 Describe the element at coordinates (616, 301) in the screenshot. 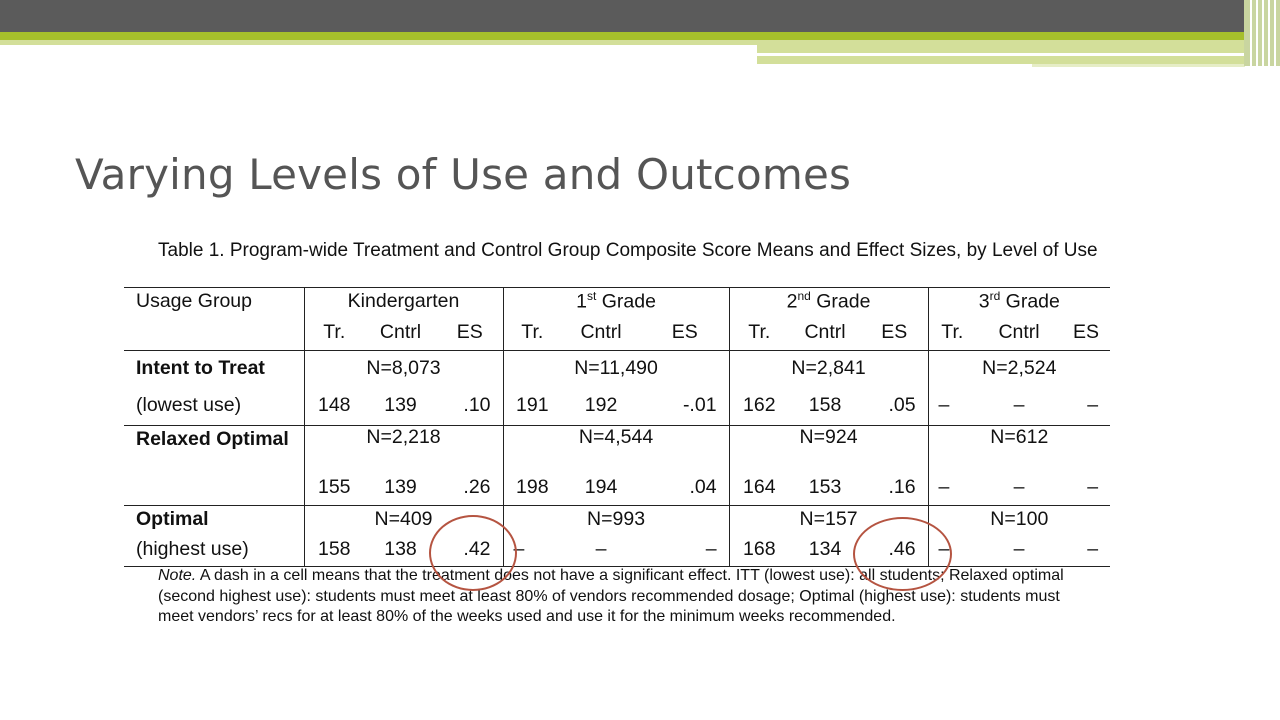

I see `header-grade-1: 1st Grade` at that location.